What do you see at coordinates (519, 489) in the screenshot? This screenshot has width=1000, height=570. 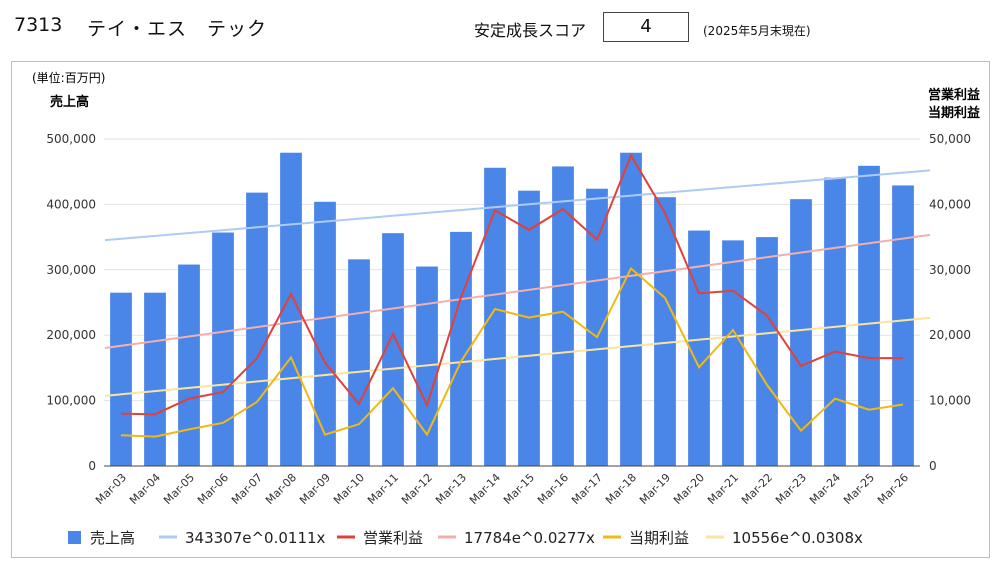 I see `x-tick-label: Mar-15` at bounding box center [519, 489].